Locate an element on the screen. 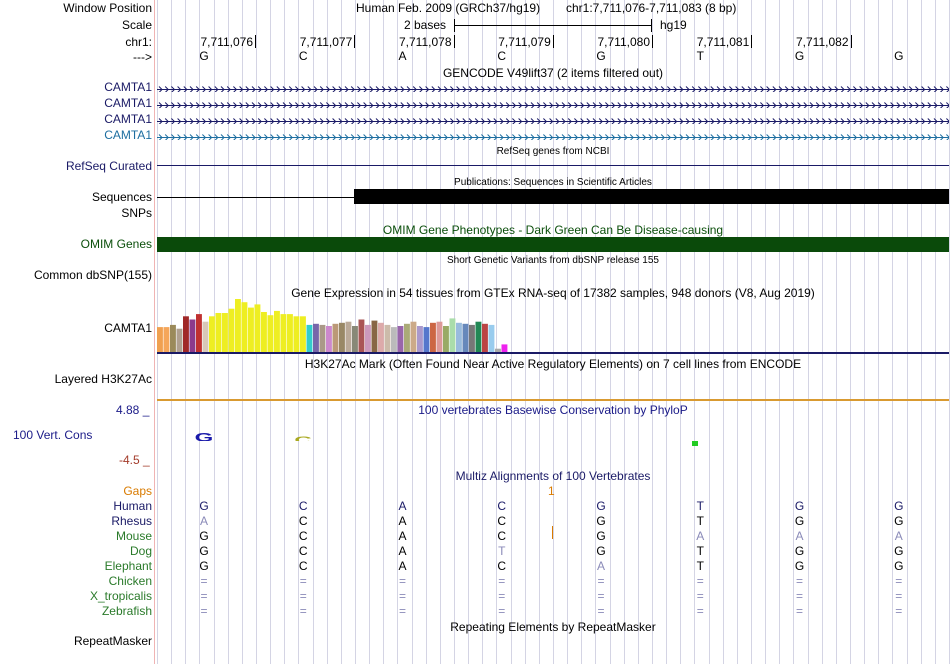 Image resolution: width=950 pixels, height=664 pixels. species-label: Elephant is located at coordinates (128, 566).